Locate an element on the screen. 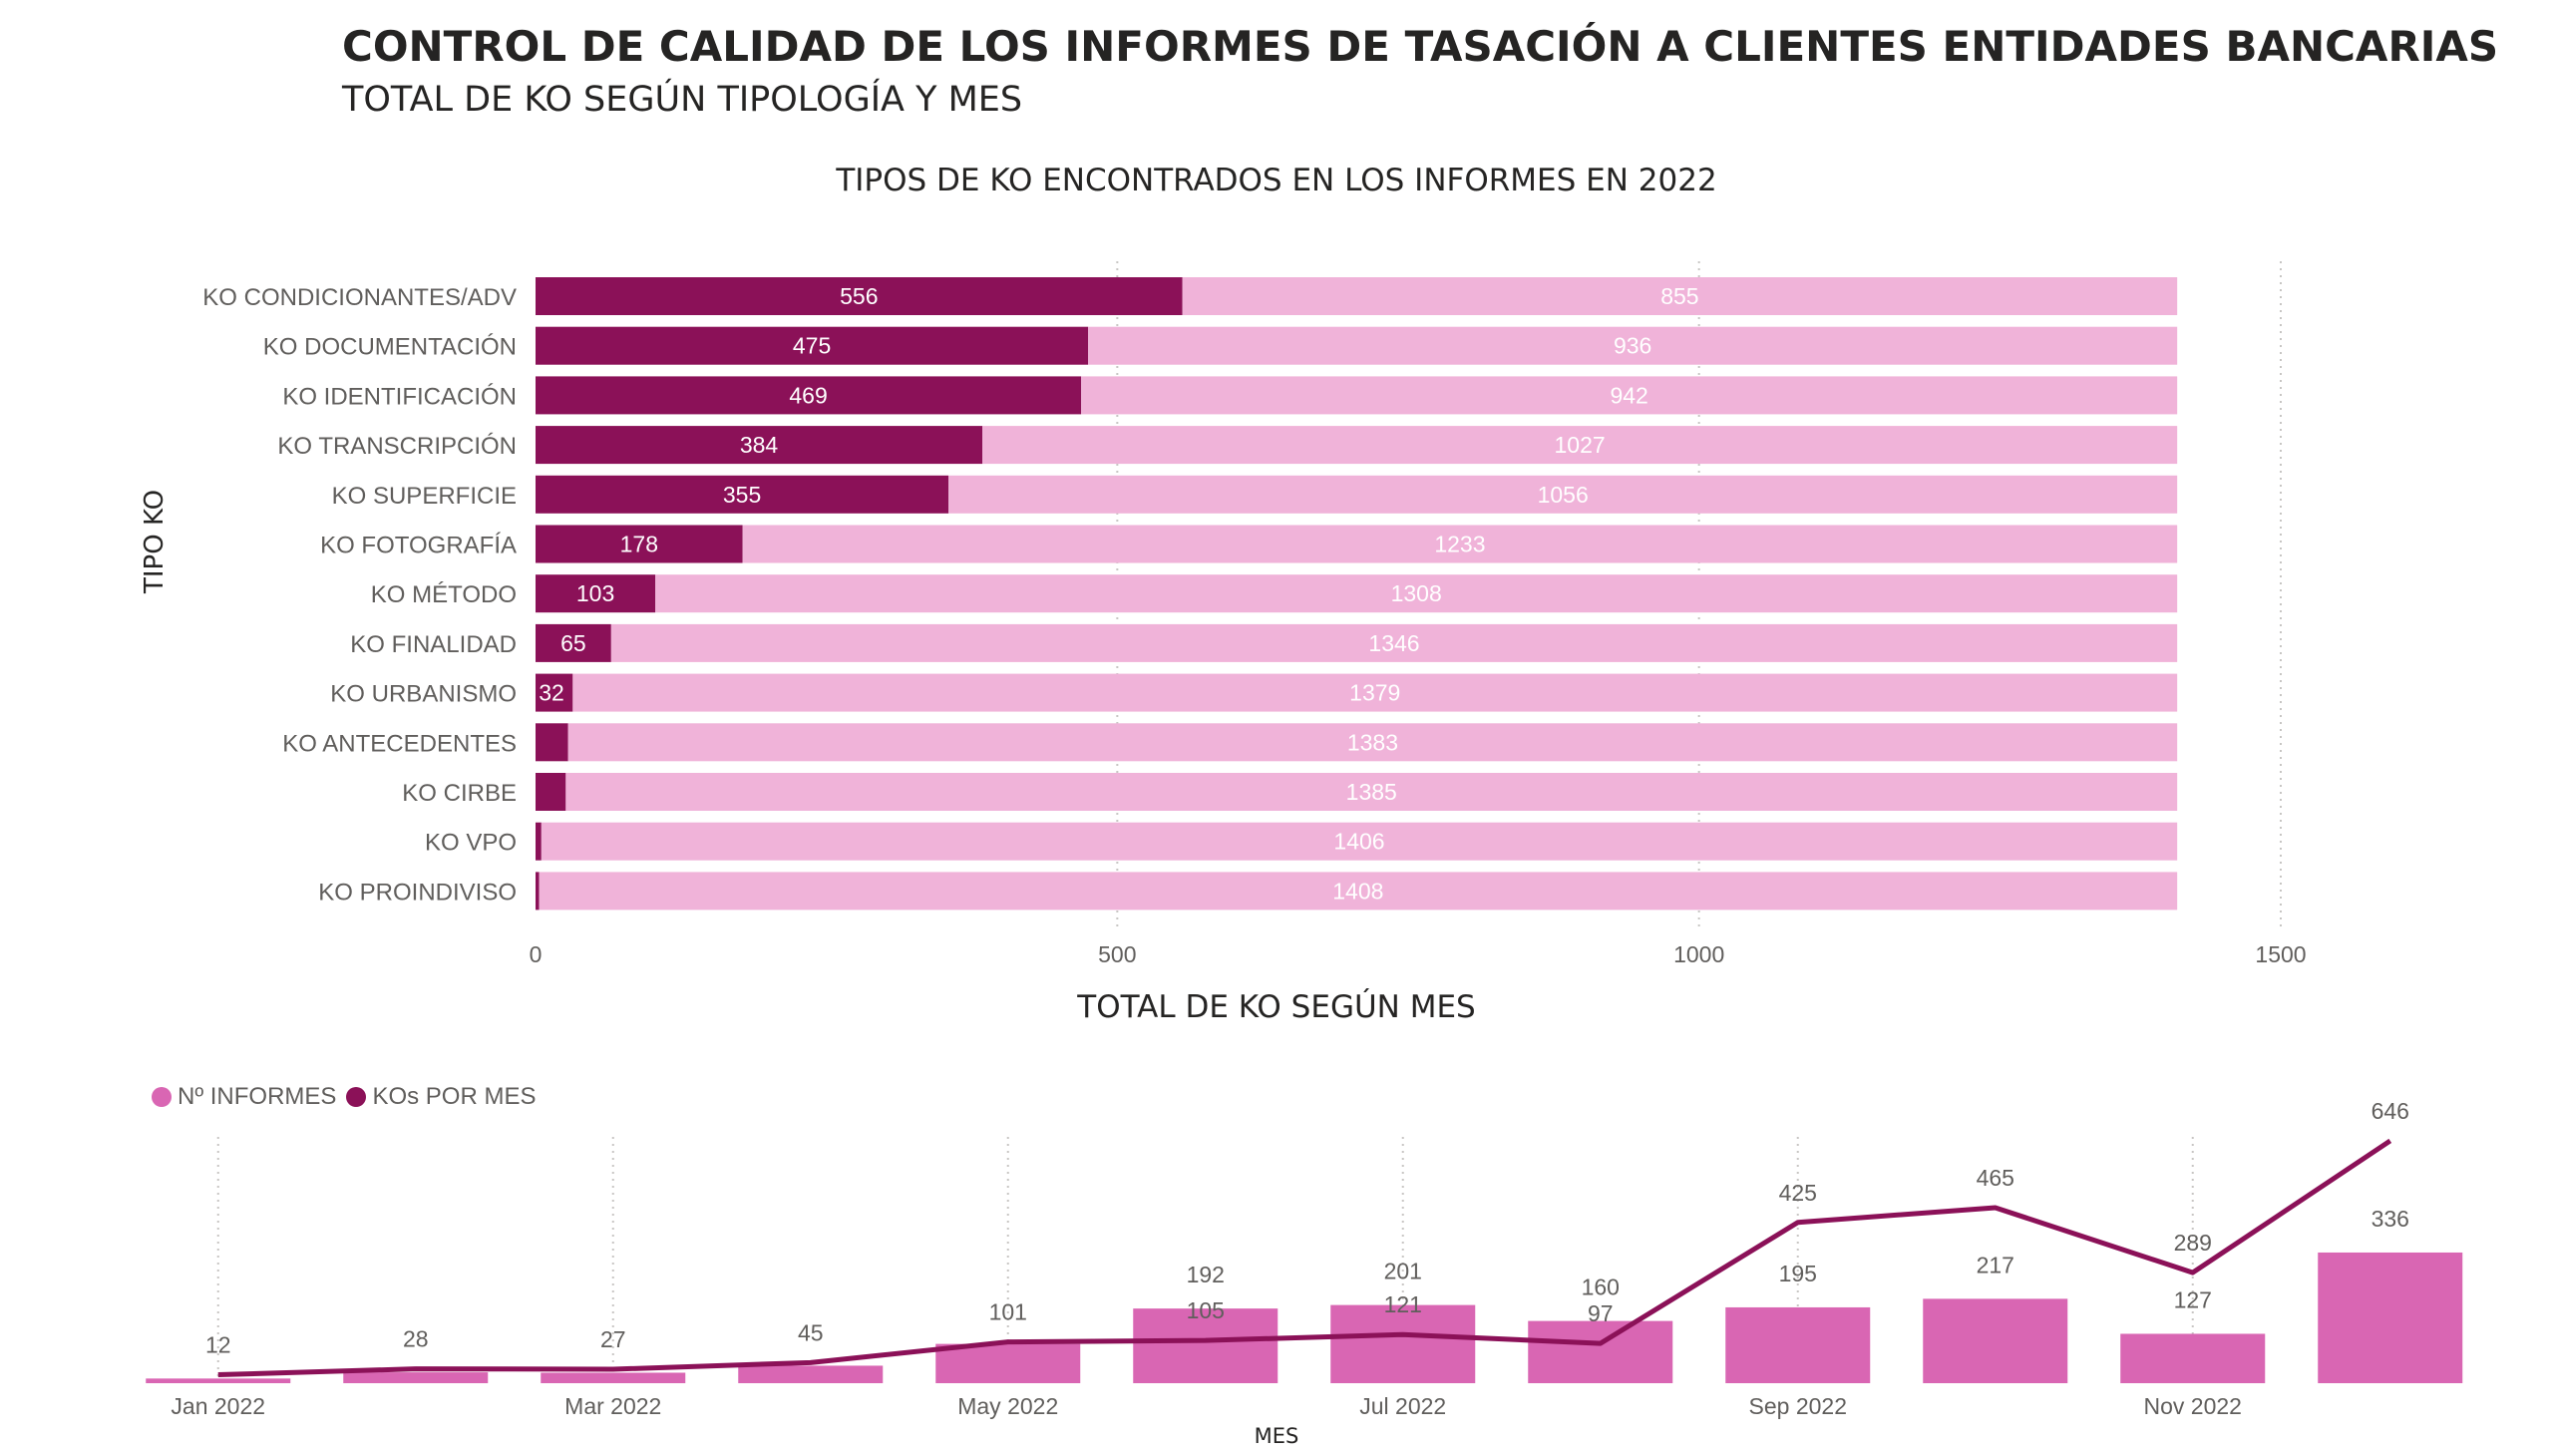  x-tick-label: Jan 2022 is located at coordinates (218, 1406).